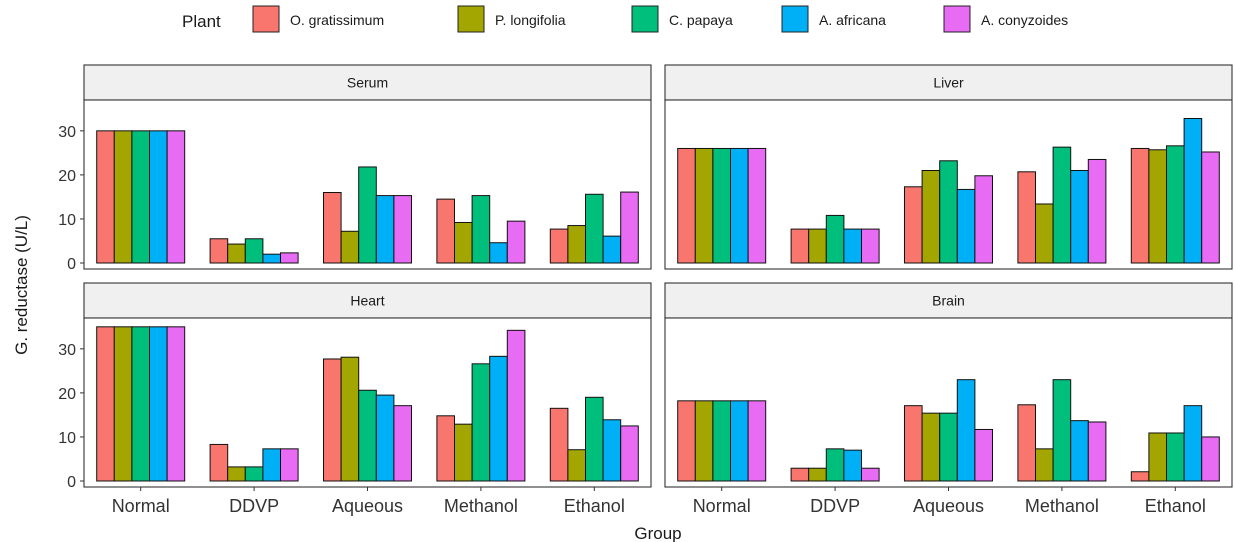 Image resolution: width=1235 pixels, height=542 pixels. Describe the element at coordinates (739, 441) in the screenshot. I see `bar-brain-normal-a-africana` at that location.